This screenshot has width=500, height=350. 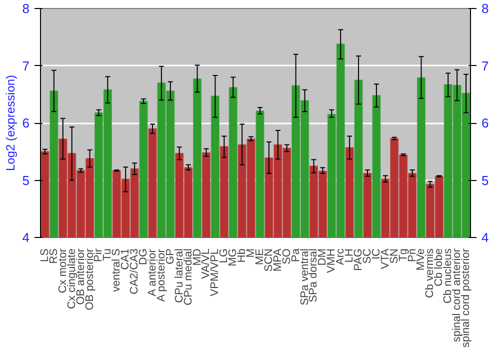 I want to click on y2-tick-label: 4, so click(x=485, y=237).